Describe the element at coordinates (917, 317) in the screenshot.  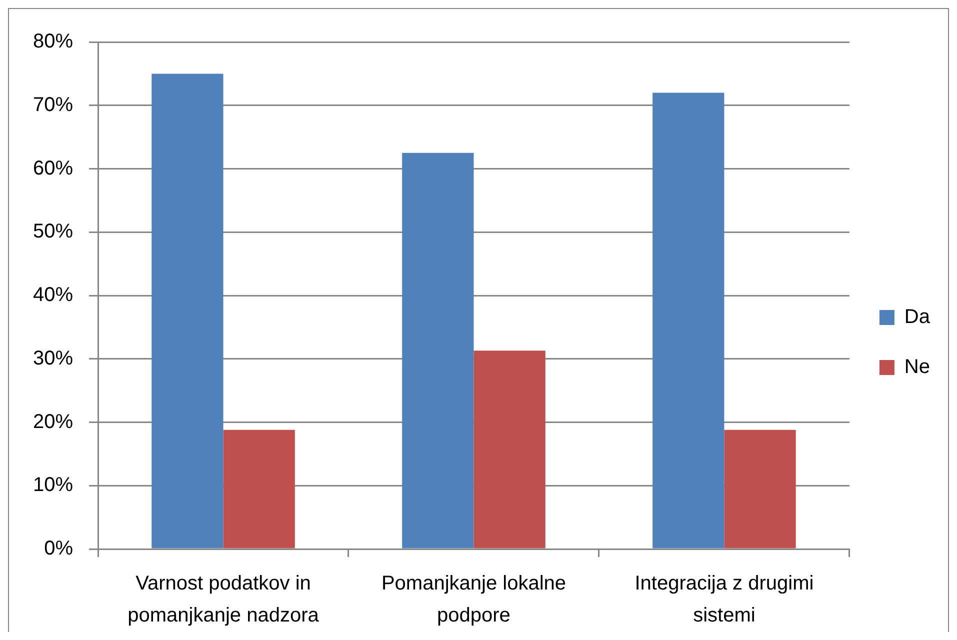
I see `legend-label: Da` at that location.